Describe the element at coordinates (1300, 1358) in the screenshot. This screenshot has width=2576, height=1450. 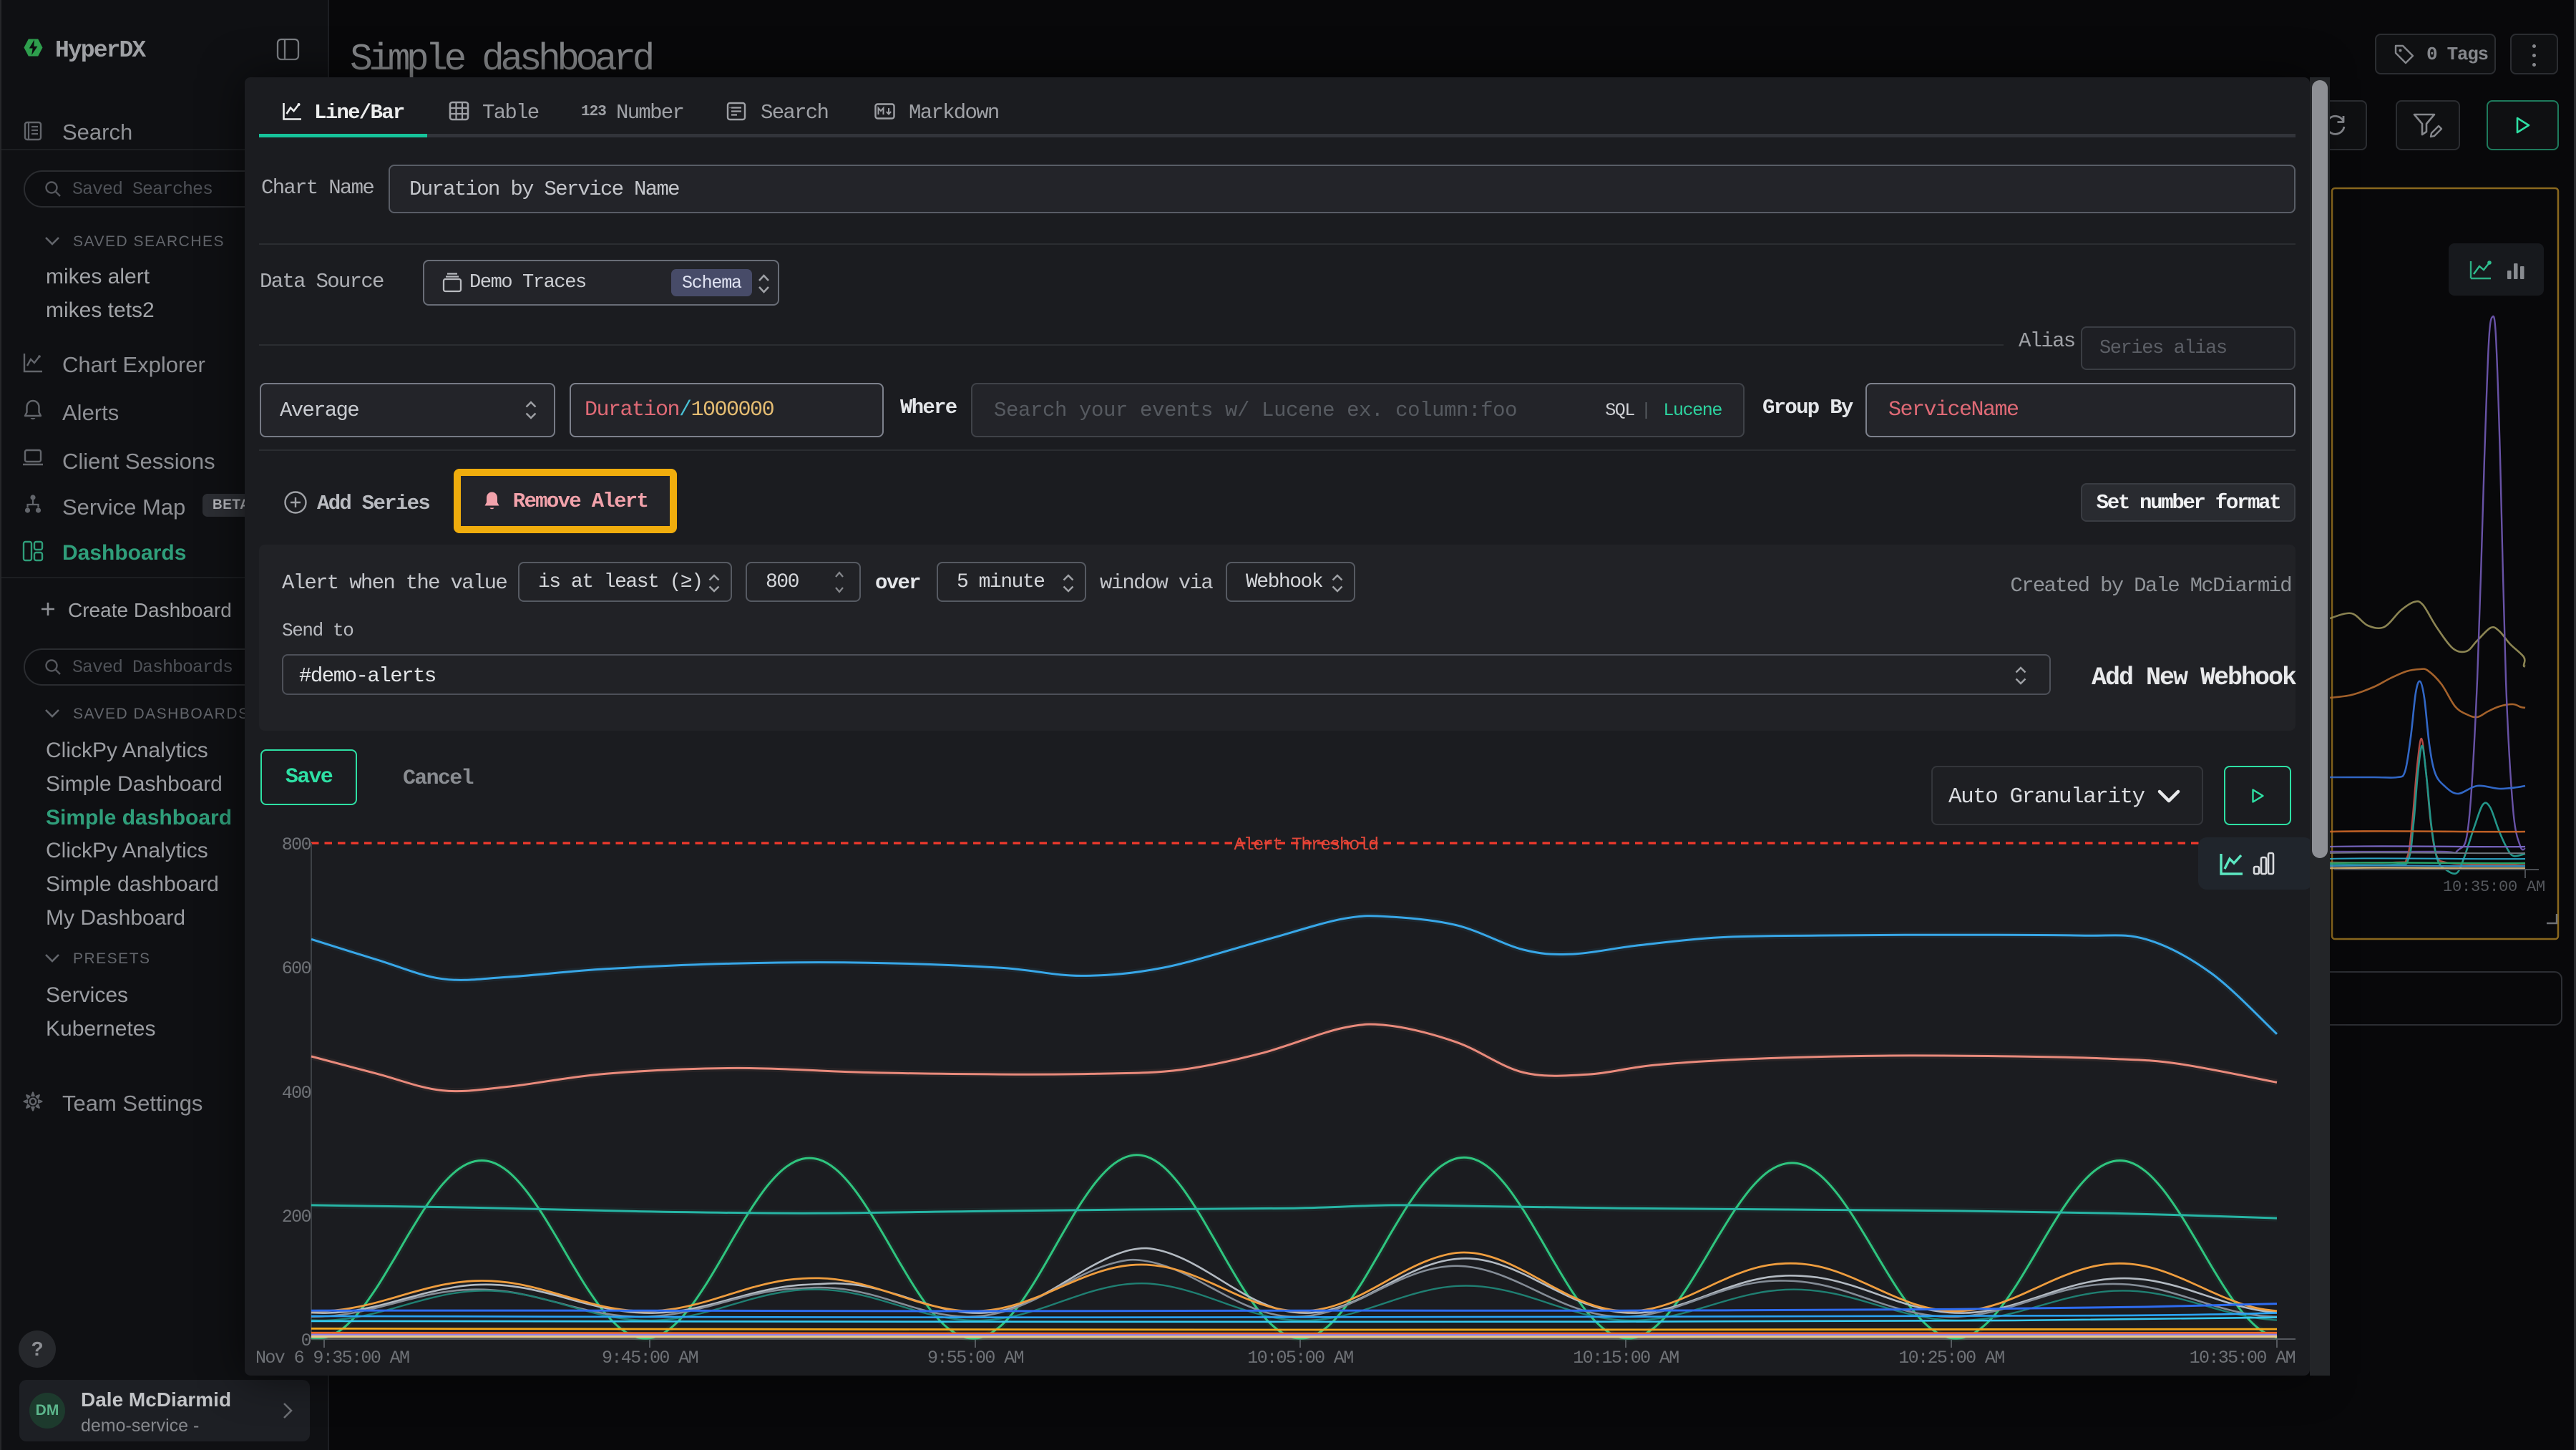
I see `svg-text: 10:05:00 AM` at that location.